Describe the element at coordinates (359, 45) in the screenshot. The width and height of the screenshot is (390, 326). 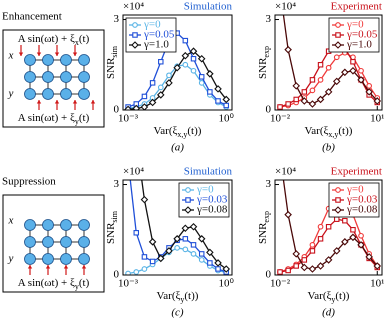
I see `legend-label: γ=1.0` at that location.